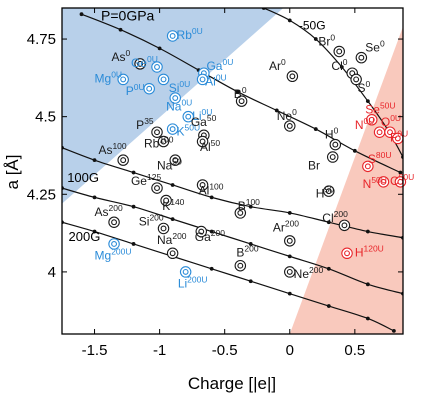  What do you see at coordinates (119, 146) in the screenshot?
I see `point-label-sup: 100` at bounding box center [119, 146].